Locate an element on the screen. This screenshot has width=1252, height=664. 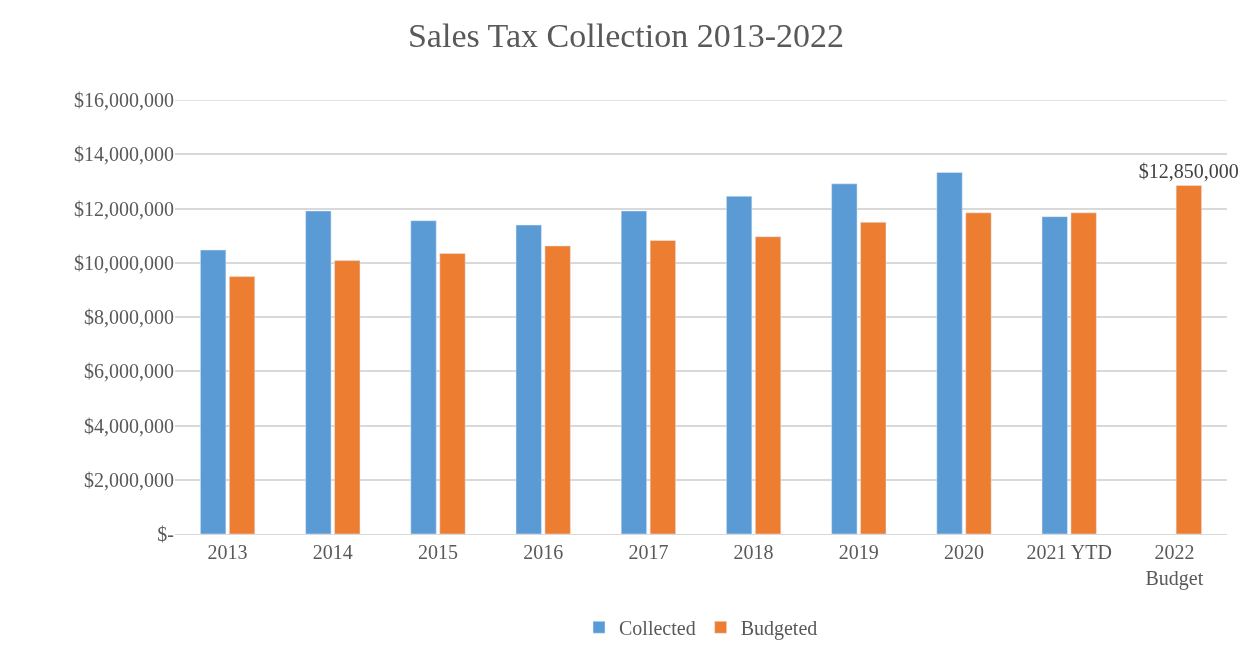
x-tick-label: 2017 is located at coordinates (648, 552).